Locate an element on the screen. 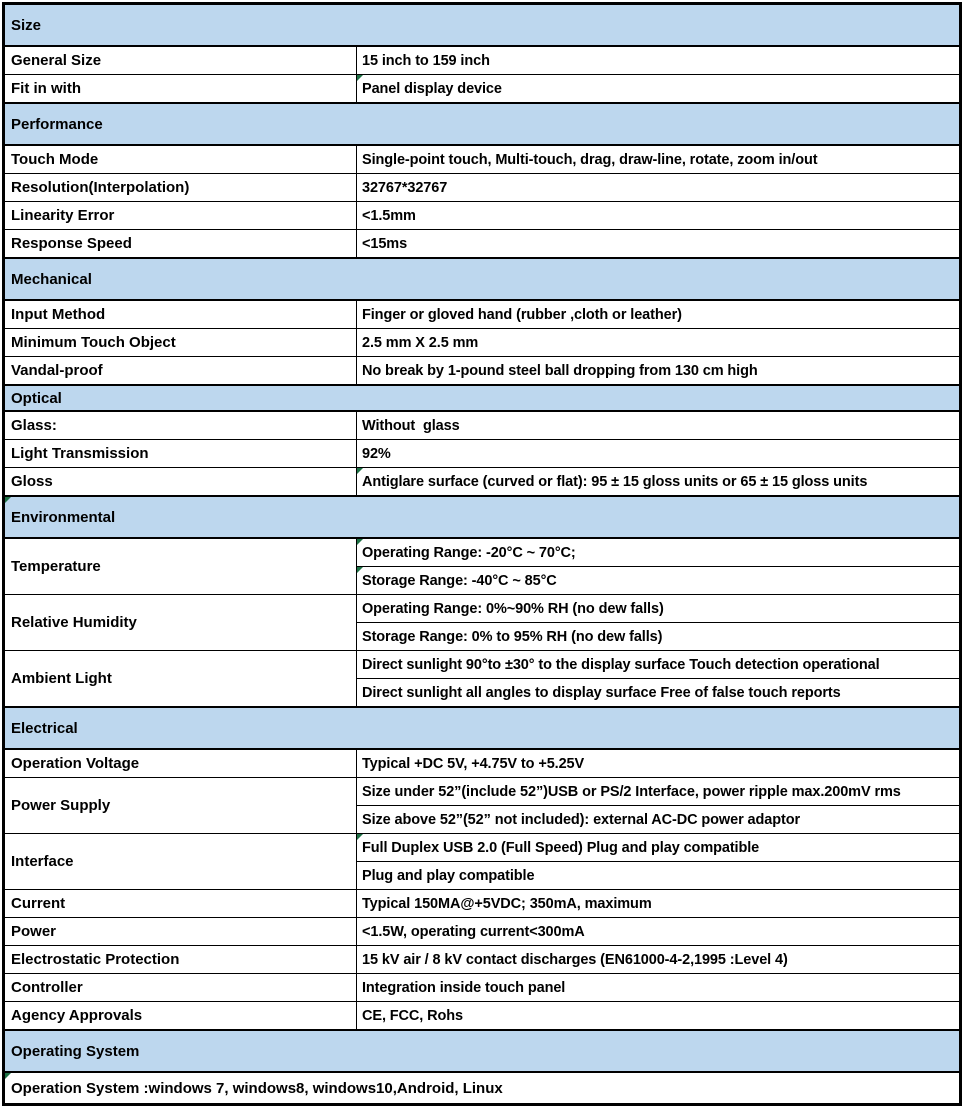  spec-value-fit-in-with: Panel display device is located at coordinates (658, 89).